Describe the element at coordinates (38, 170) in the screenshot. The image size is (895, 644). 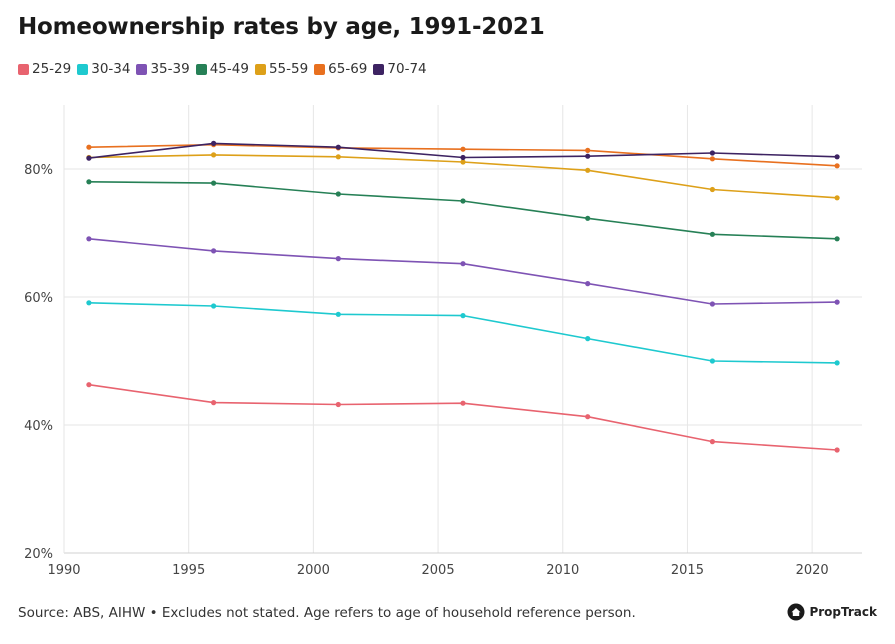
I see `y-tick-label: 80%` at that location.